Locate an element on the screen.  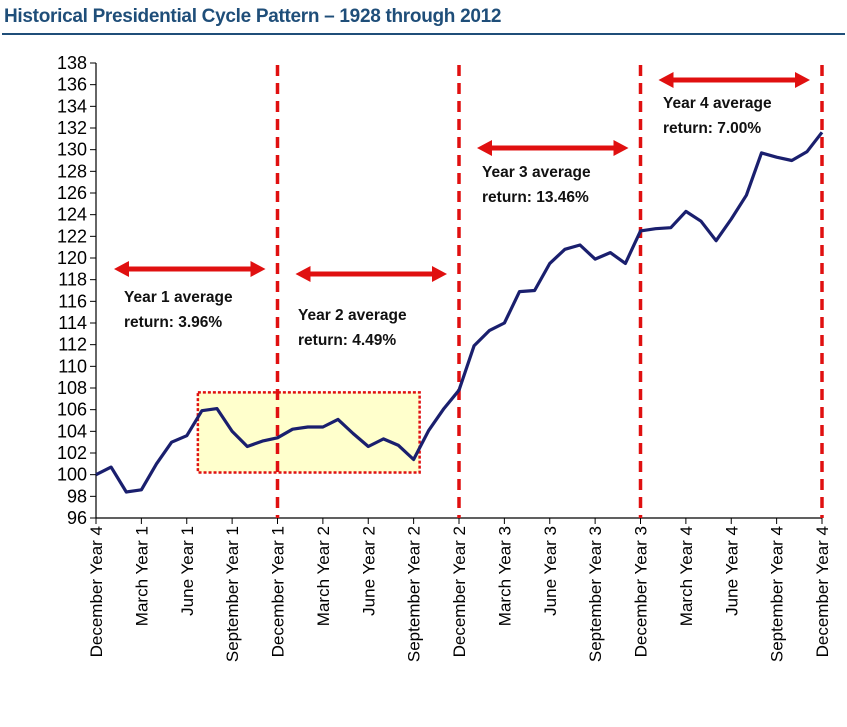
x-tick-label: December Year 2 is located at coordinates (459, 591).